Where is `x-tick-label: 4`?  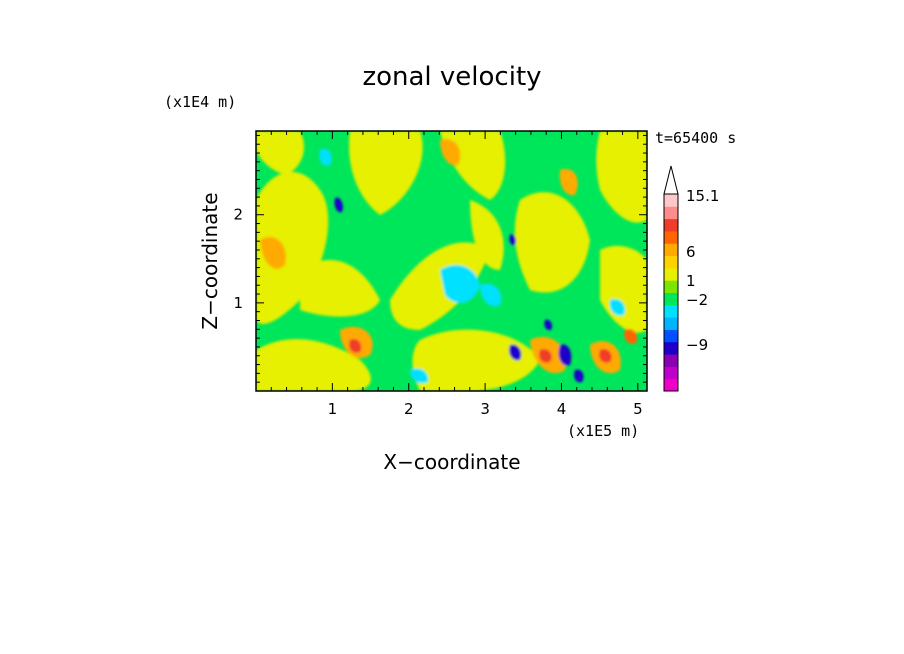 x-tick-label: 4 is located at coordinates (562, 409).